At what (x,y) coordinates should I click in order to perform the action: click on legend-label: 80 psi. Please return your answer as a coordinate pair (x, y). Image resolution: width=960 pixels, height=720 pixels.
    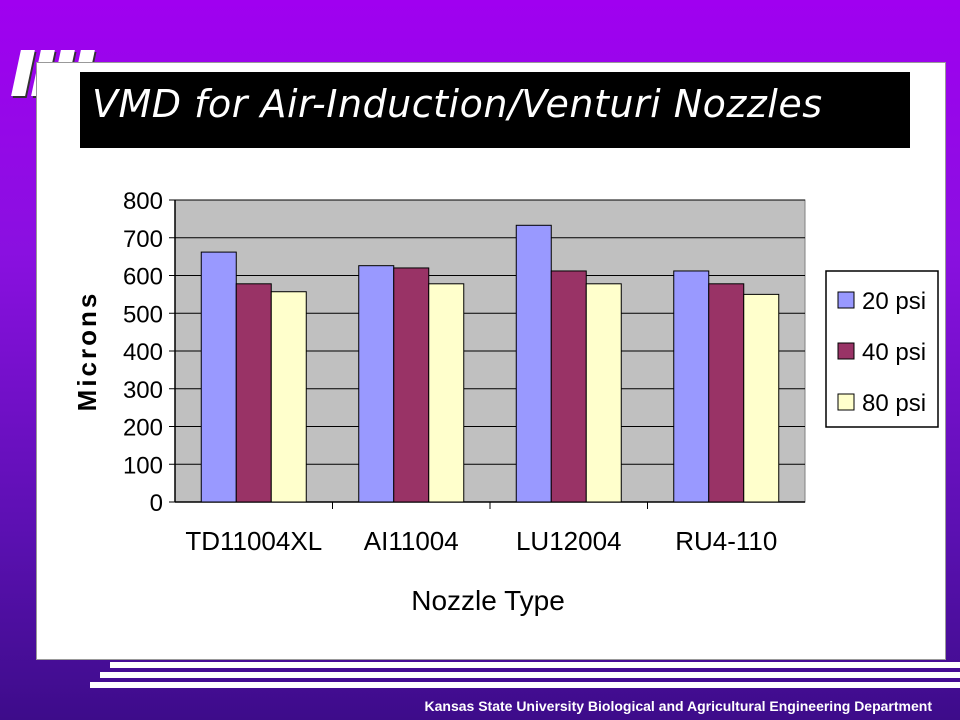
    Looking at the image, I should click on (894, 403).